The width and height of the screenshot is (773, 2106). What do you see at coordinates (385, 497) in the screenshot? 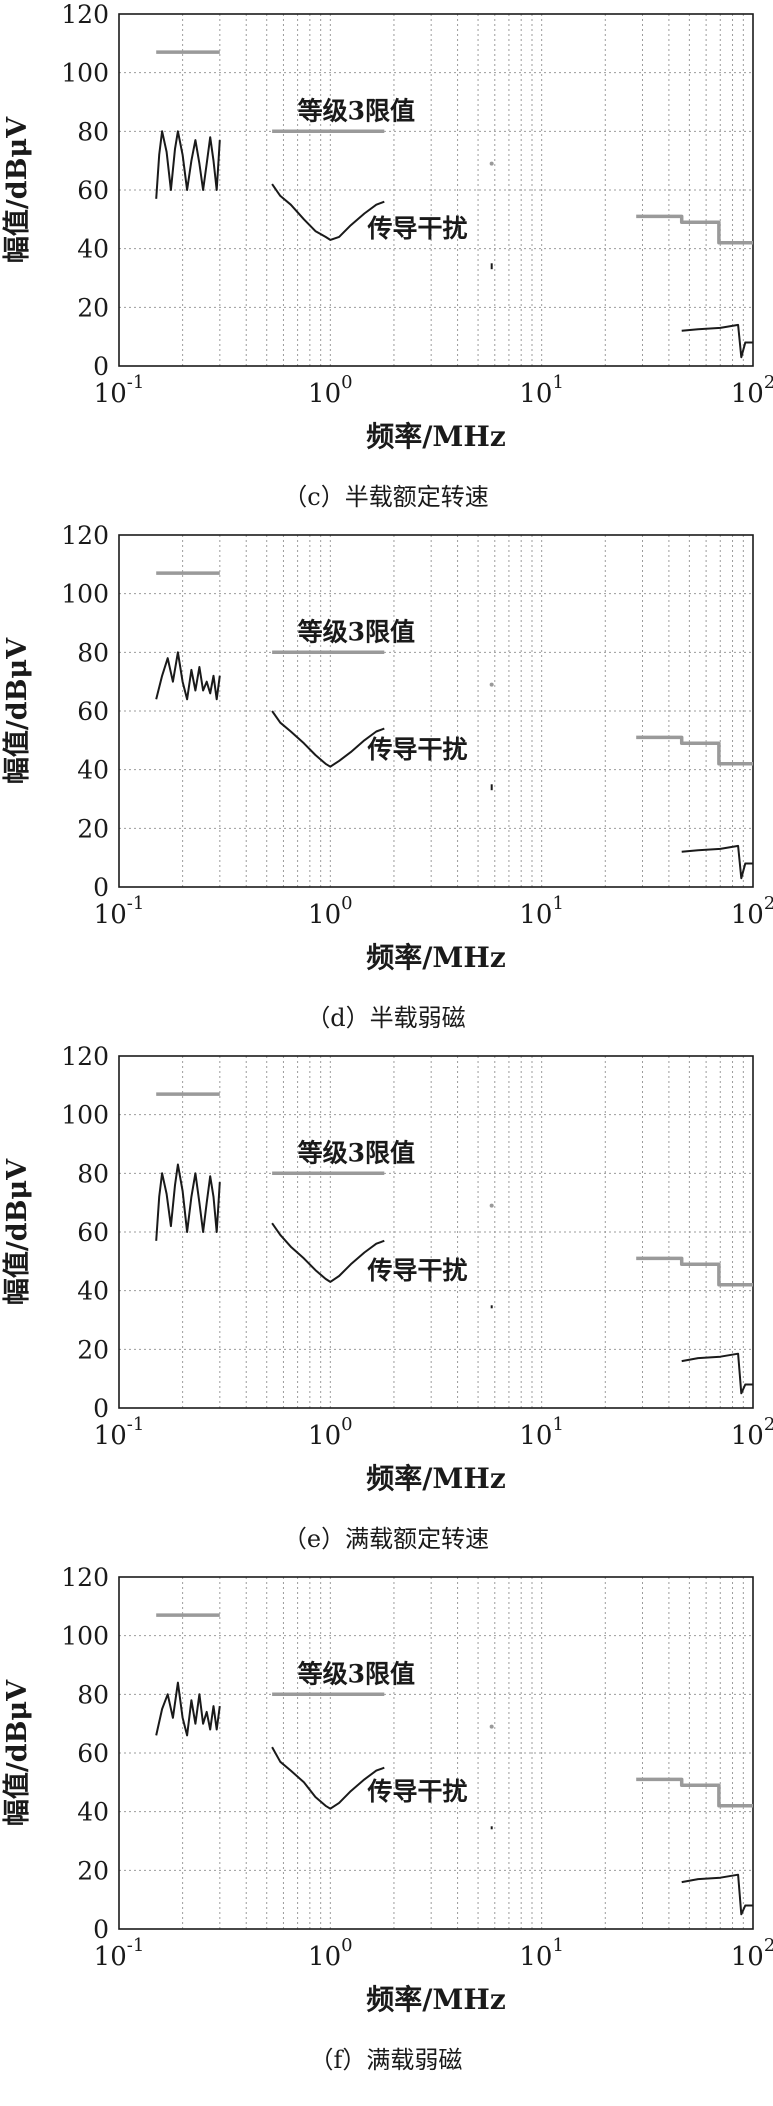
I see `figure-caption: （c）半载额定转速` at bounding box center [385, 497].